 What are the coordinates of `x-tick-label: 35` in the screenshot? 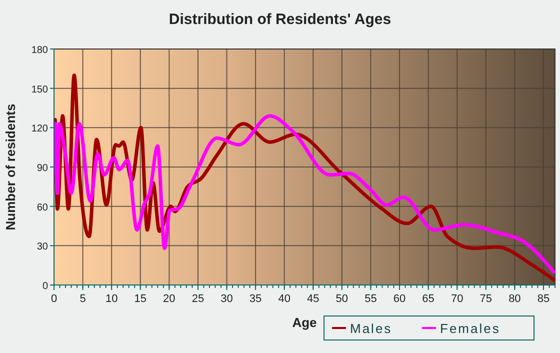 It's located at (255, 299).